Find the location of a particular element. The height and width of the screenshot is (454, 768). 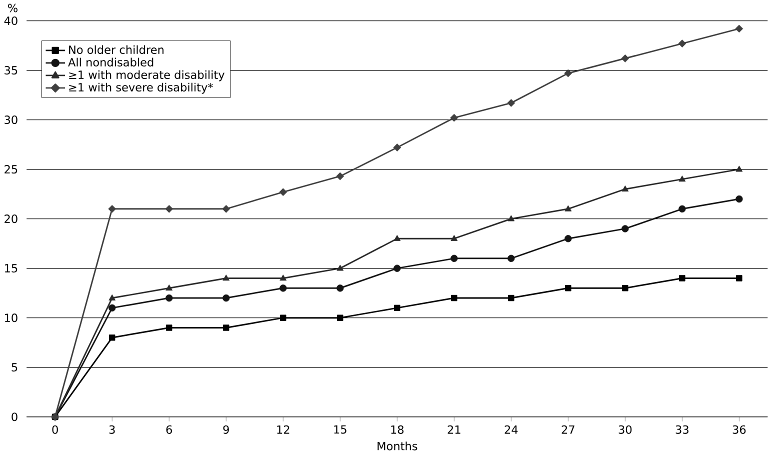

x-tick-label: 3 is located at coordinates (112, 429).